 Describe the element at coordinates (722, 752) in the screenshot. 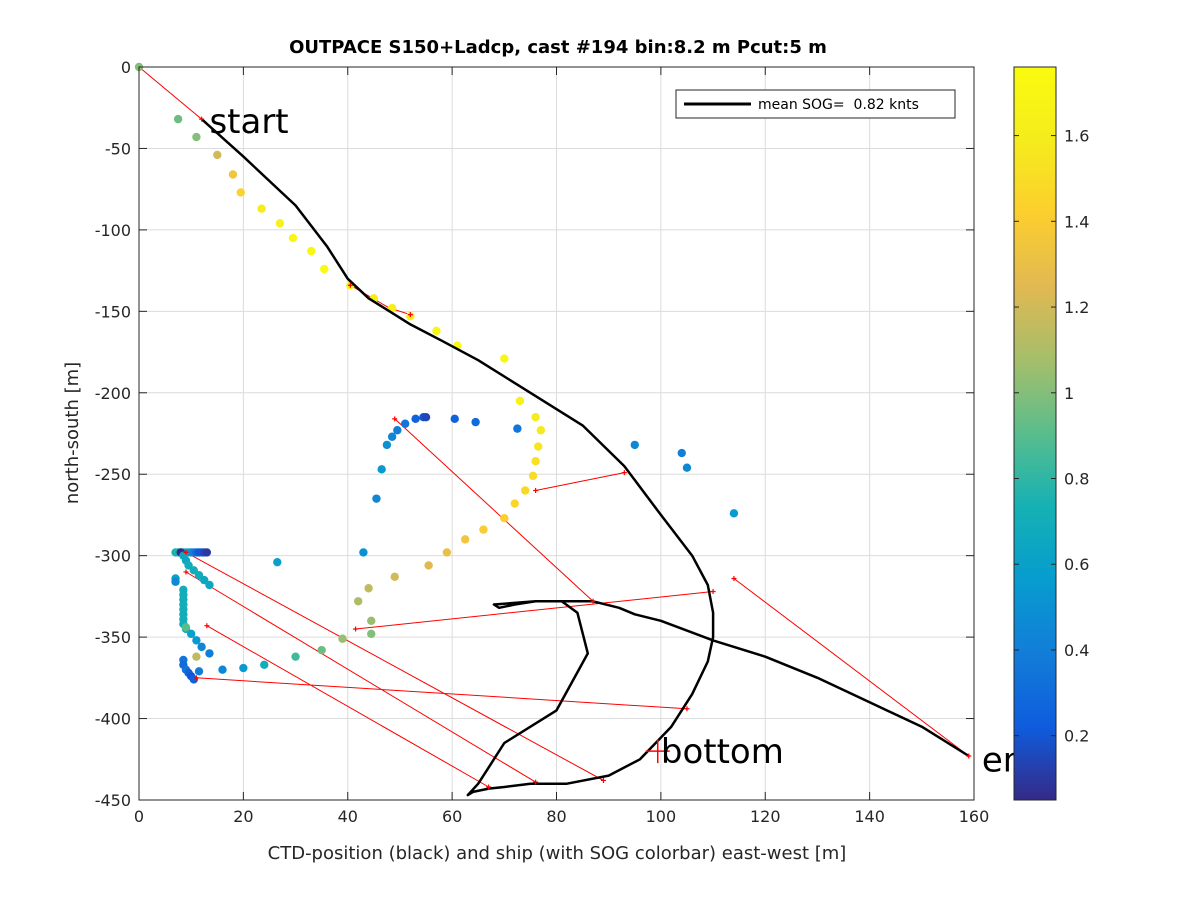

I see `annotation-bottom: bottom` at that location.